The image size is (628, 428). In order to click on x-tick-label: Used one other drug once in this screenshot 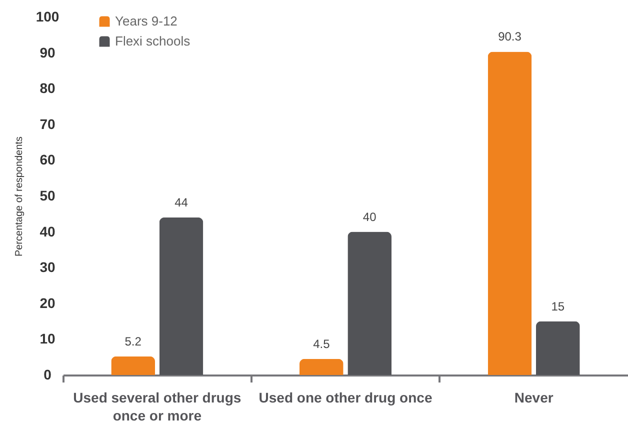, I will do `click(345, 398)`.